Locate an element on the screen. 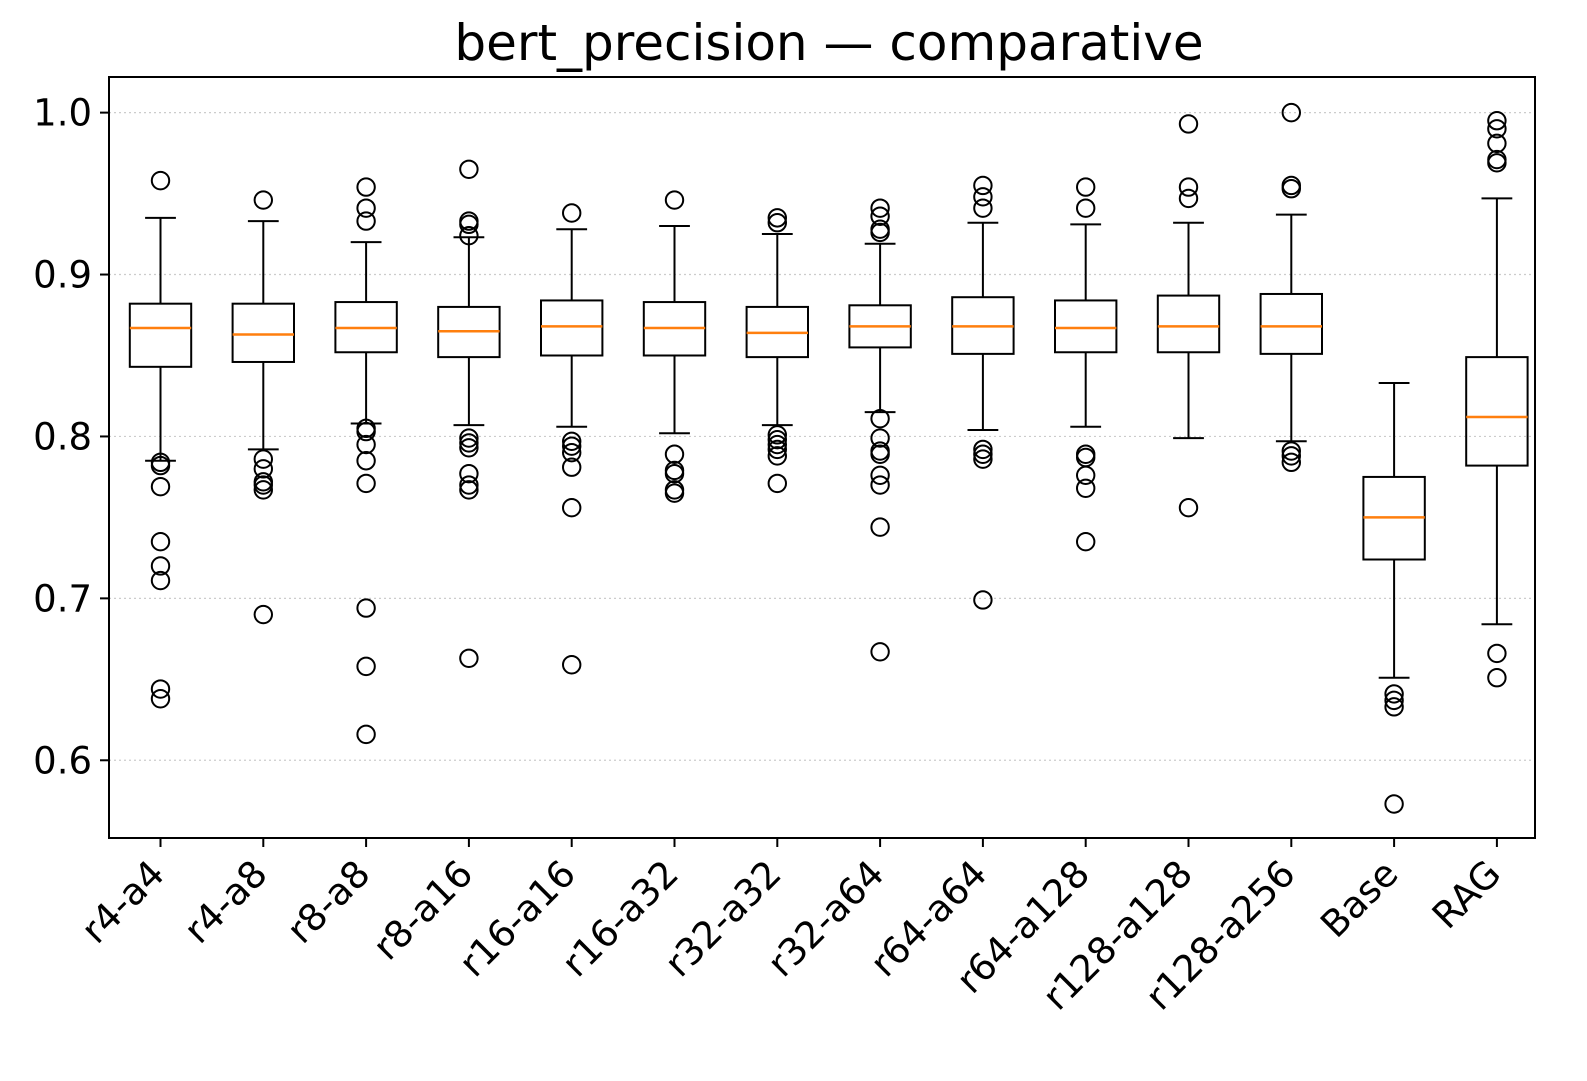 Image resolution: width=1587 pixels, height=1081 pixels. x-tick-label: RAG is located at coordinates (1466, 894).